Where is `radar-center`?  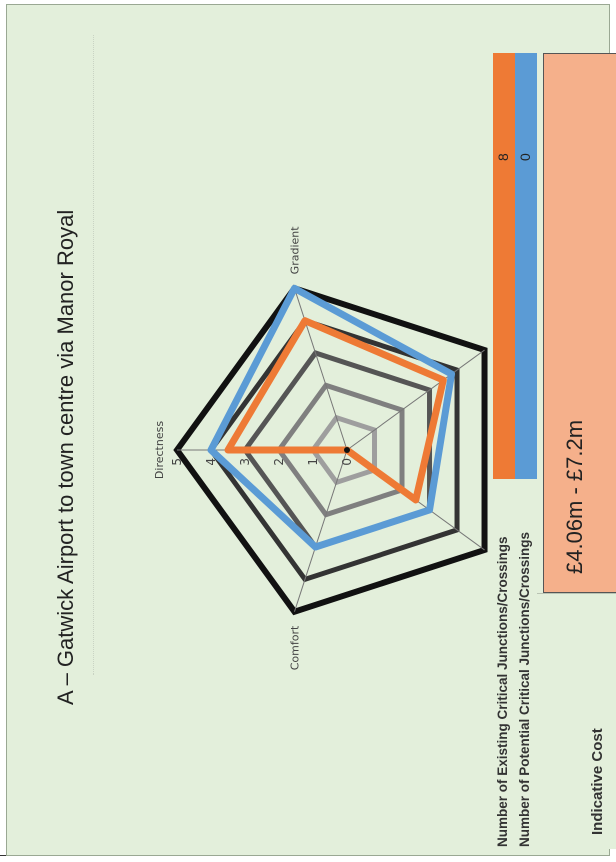
radar-center is located at coordinates (347, 450).